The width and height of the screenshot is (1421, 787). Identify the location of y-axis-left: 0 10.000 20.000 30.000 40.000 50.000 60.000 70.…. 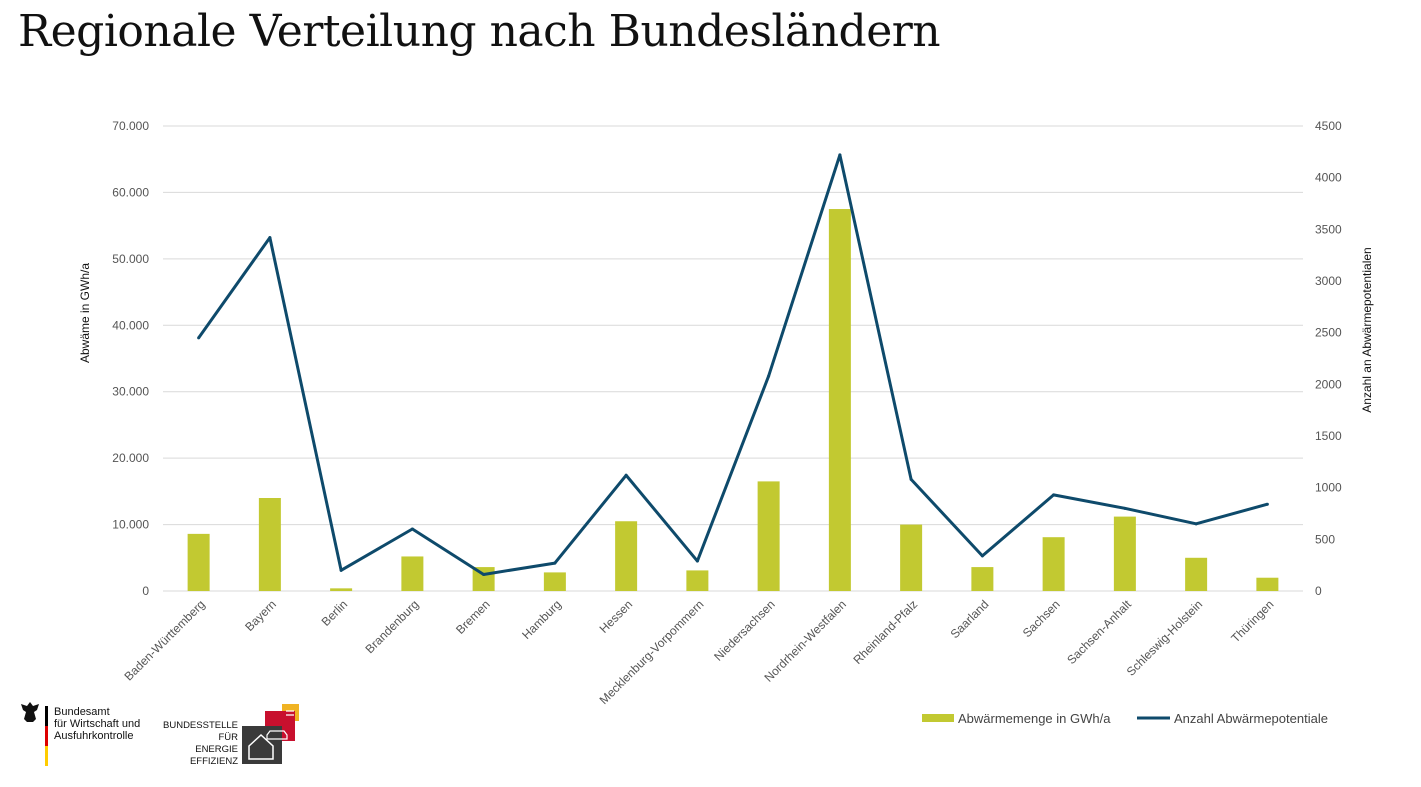
(130, 358).